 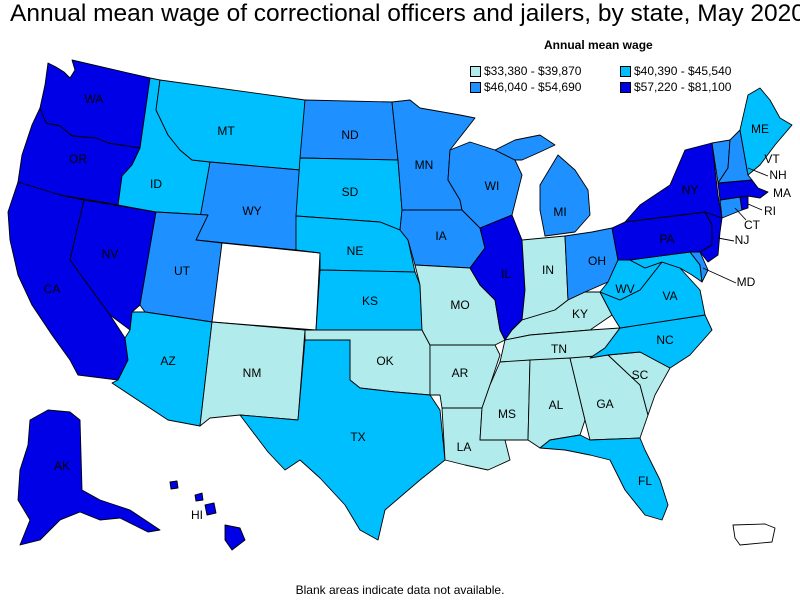 I want to click on leader-NH, so click(x=758, y=172).